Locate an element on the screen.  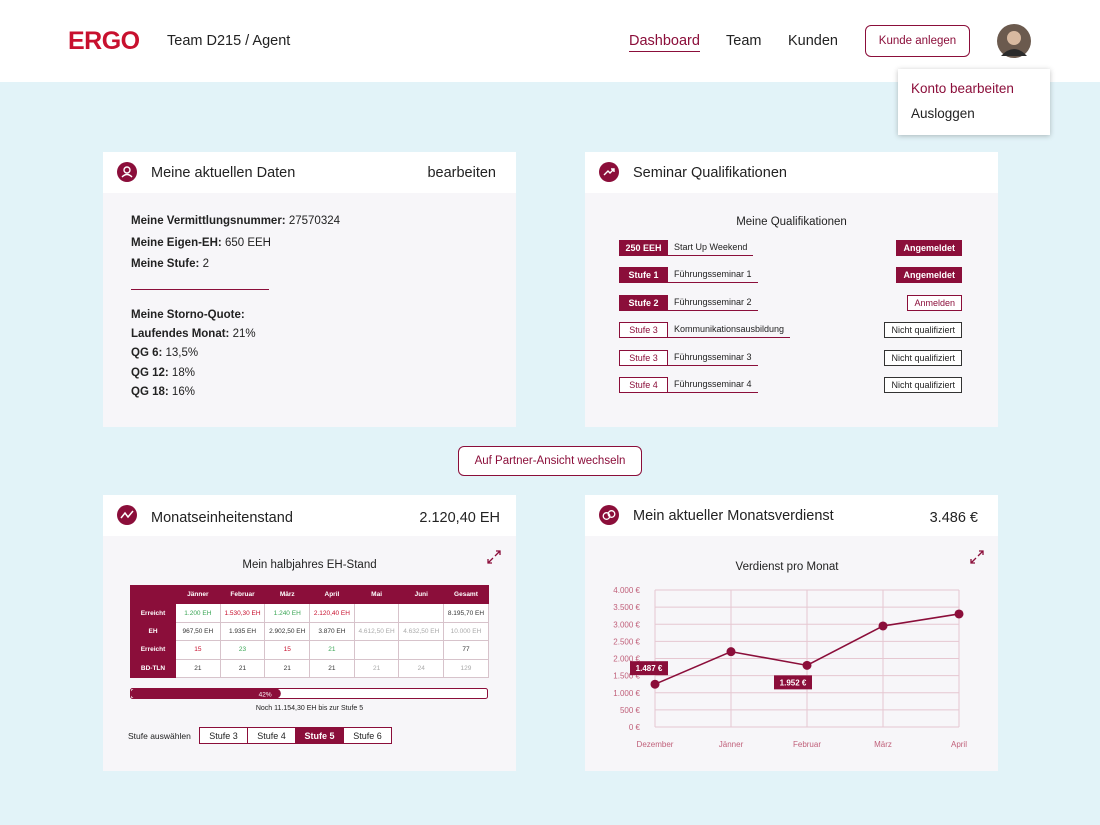
table-header-cell is located at coordinates (153, 594).